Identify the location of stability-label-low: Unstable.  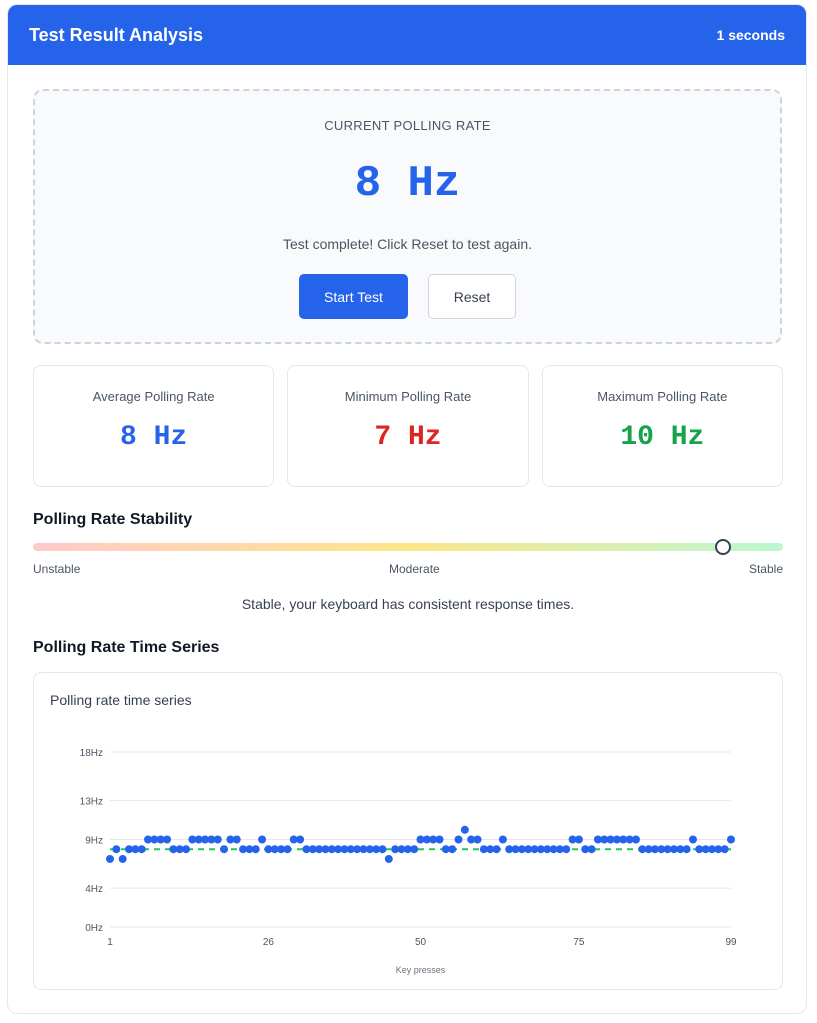
(57, 569).